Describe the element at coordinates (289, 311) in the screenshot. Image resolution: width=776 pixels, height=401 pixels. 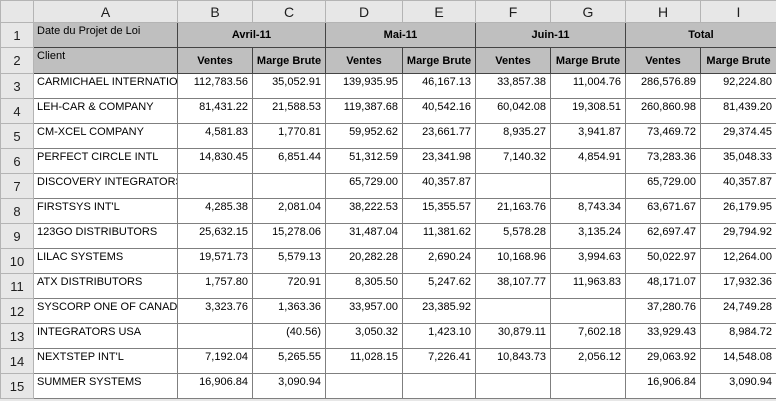
I see `value-cell: 1,363.36` at that location.